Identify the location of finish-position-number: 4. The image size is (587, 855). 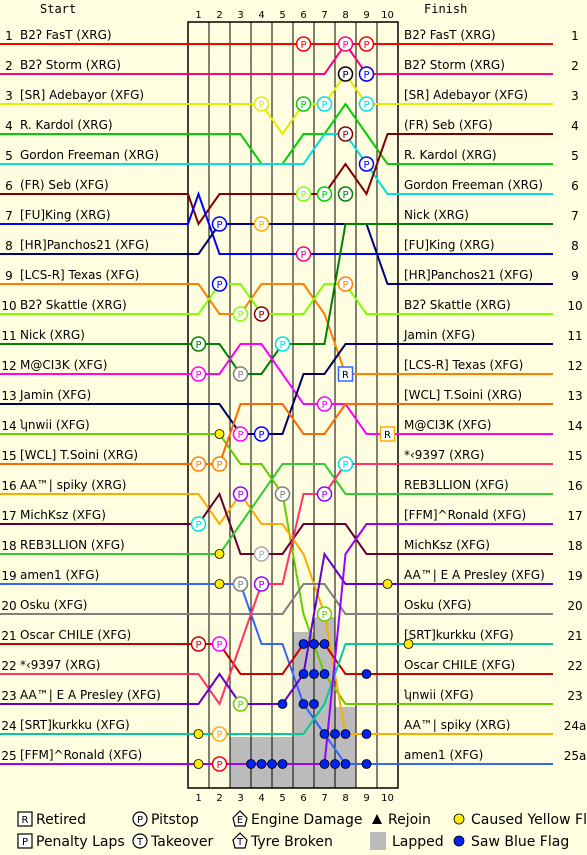
(575, 126).